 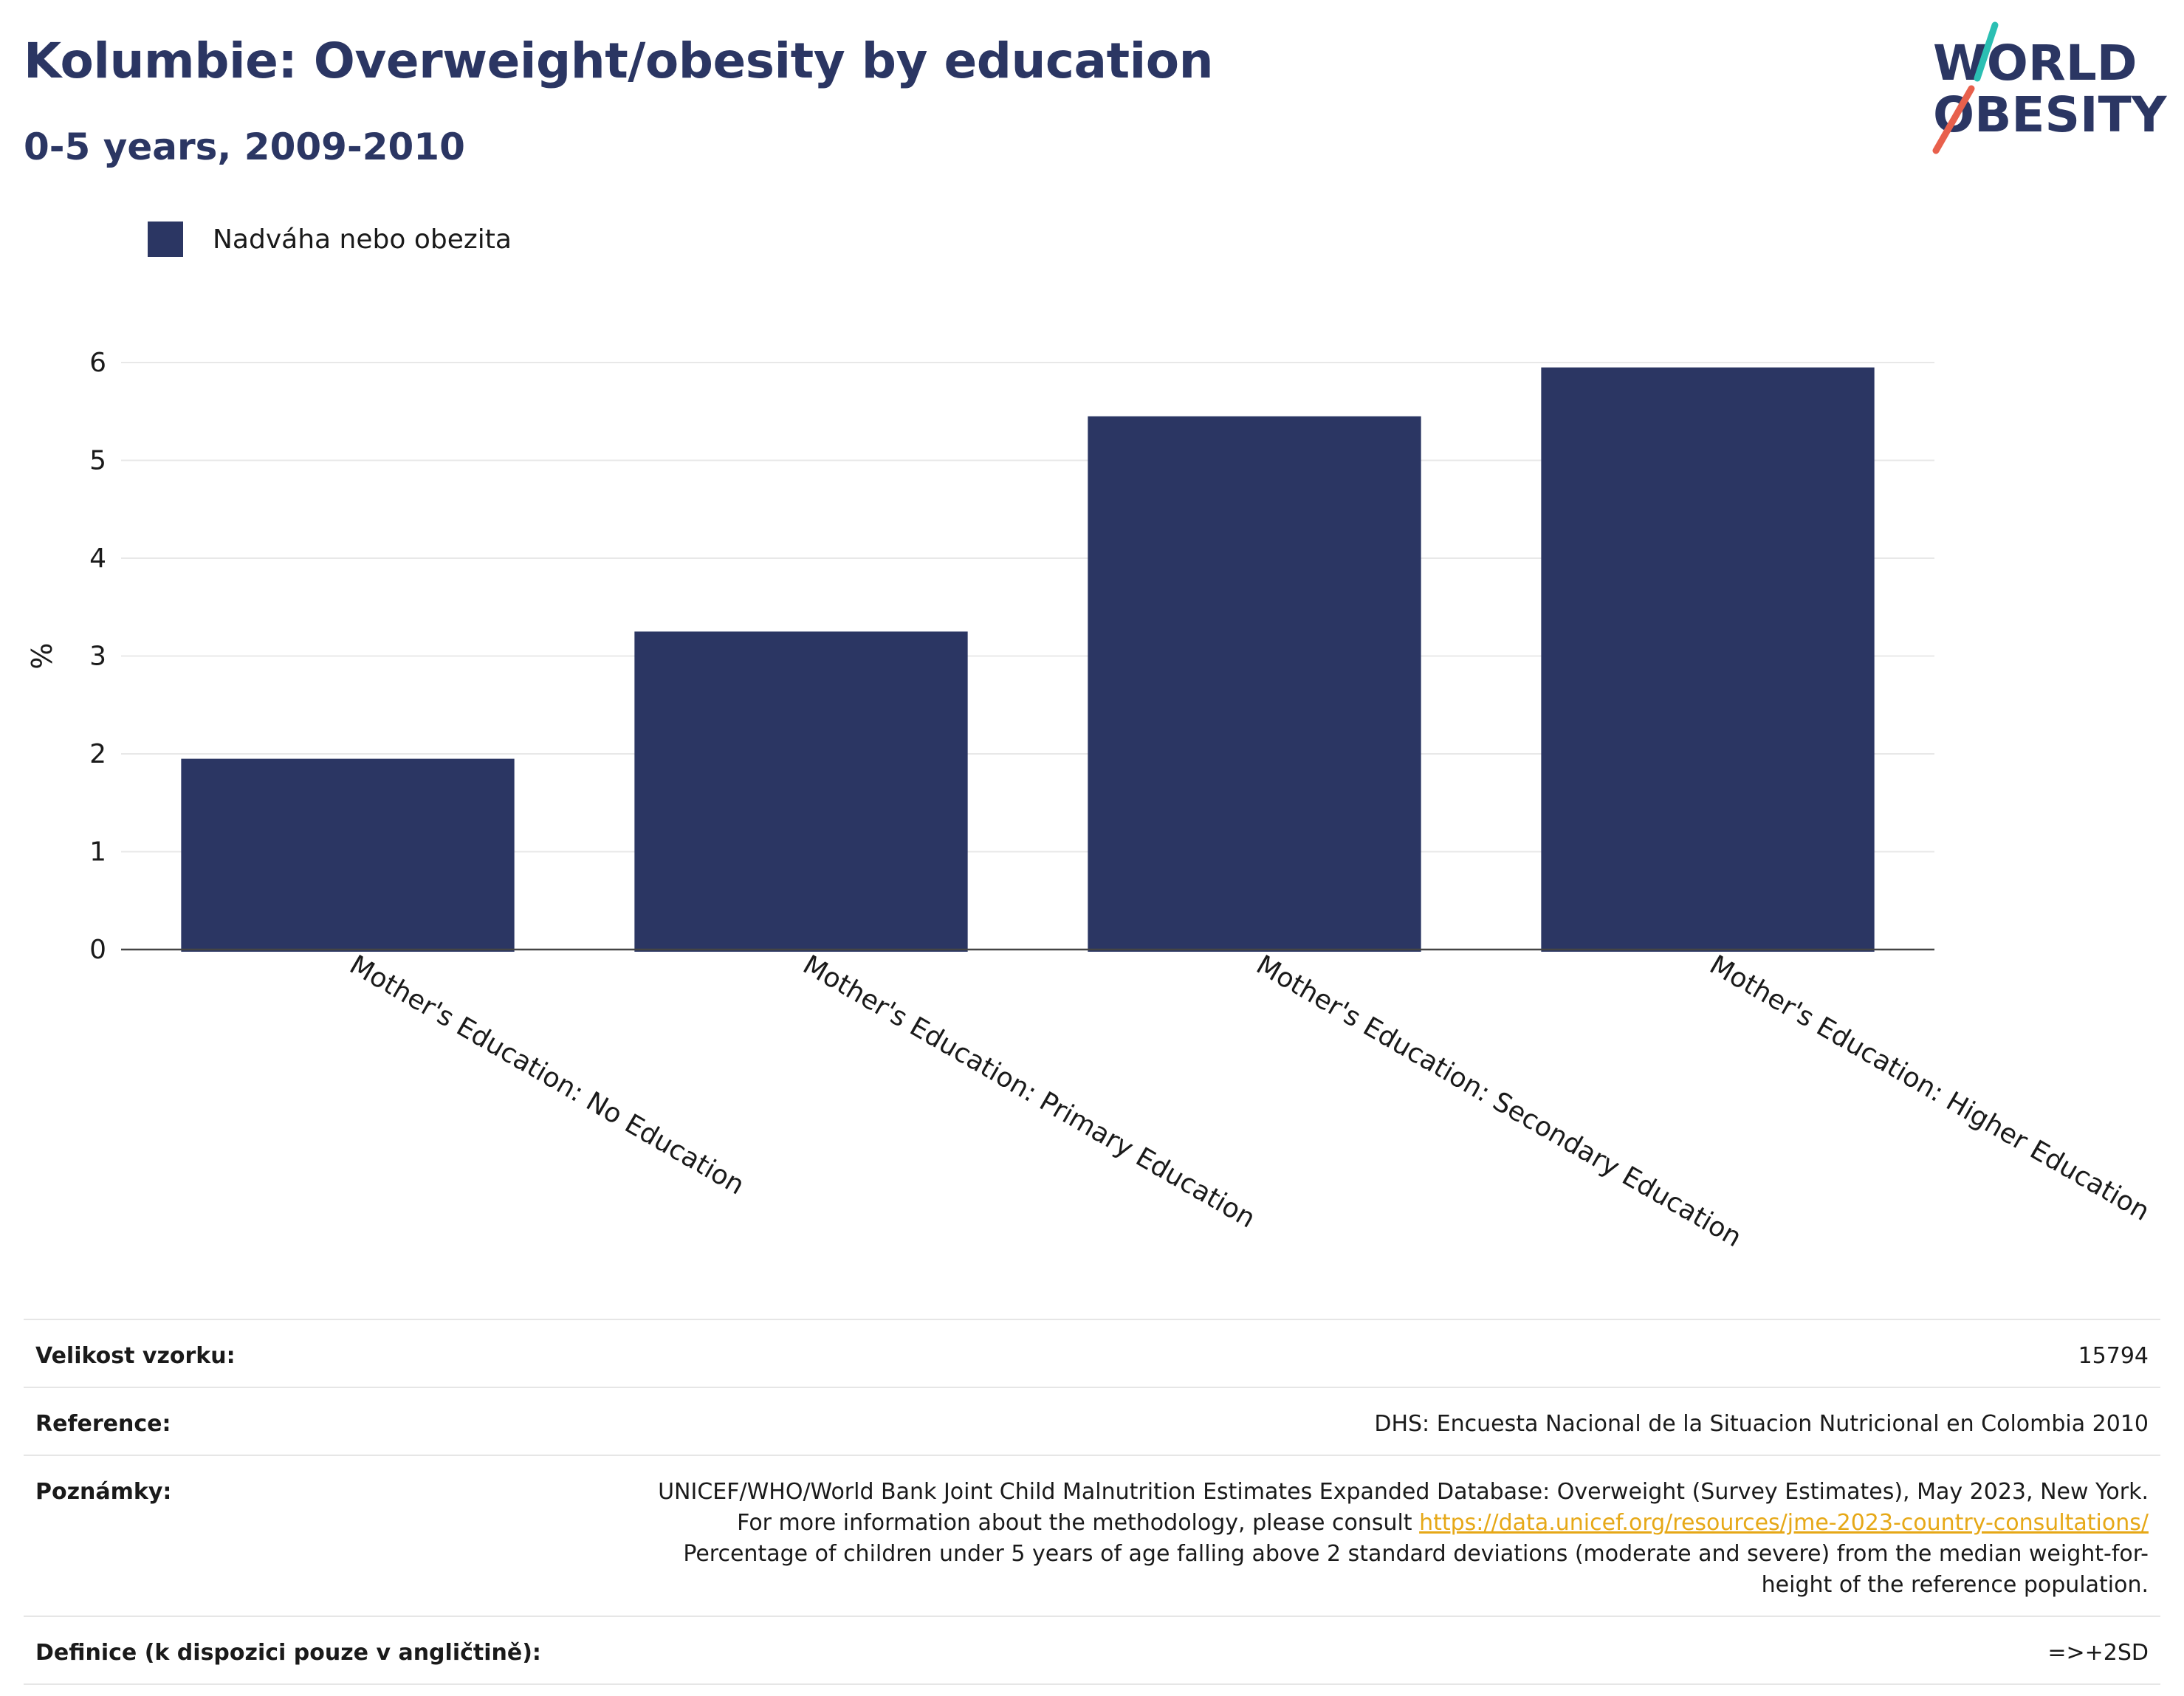 What do you see at coordinates (316, 1353) in the screenshot?
I see `info-label: Velikost vzorku:` at bounding box center [316, 1353].